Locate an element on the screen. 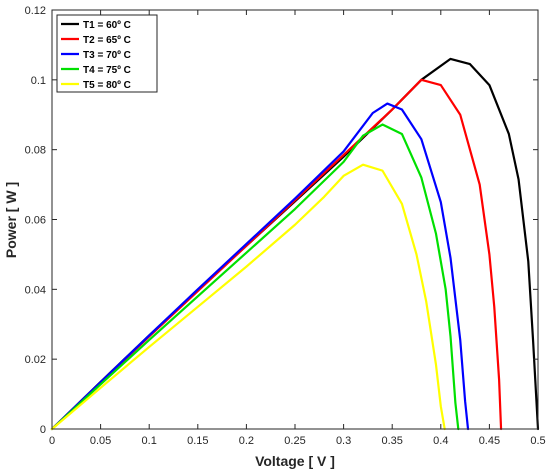 The height and width of the screenshot is (475, 550). x-tick-label: 0.25 is located at coordinates (294, 441).